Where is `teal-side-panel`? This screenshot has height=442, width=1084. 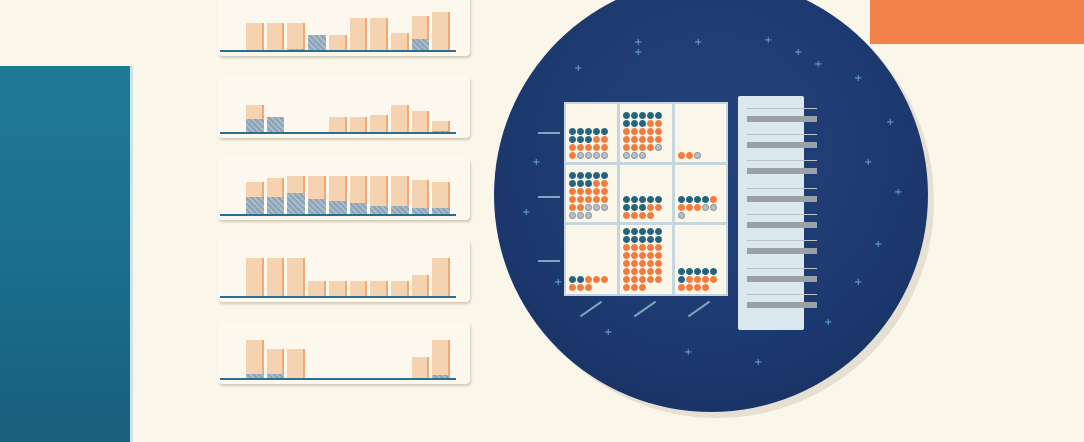
teal-side-panel is located at coordinates (65, 254).